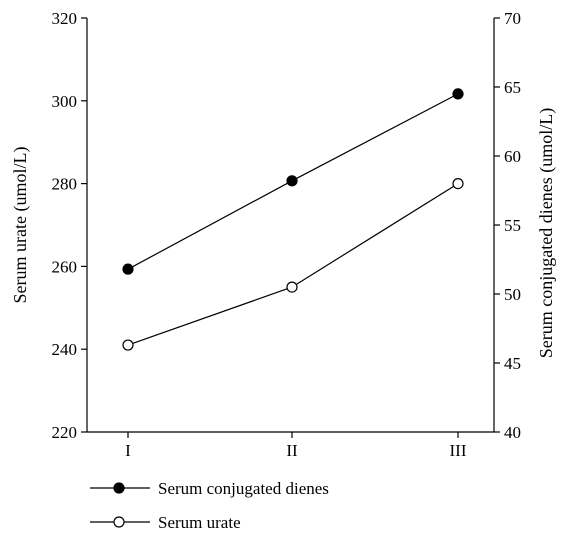 This screenshot has width=567, height=533. Describe the element at coordinates (209, 505) in the screenshot. I see `legend: Serum conjugated dienes Serum urate` at that location.